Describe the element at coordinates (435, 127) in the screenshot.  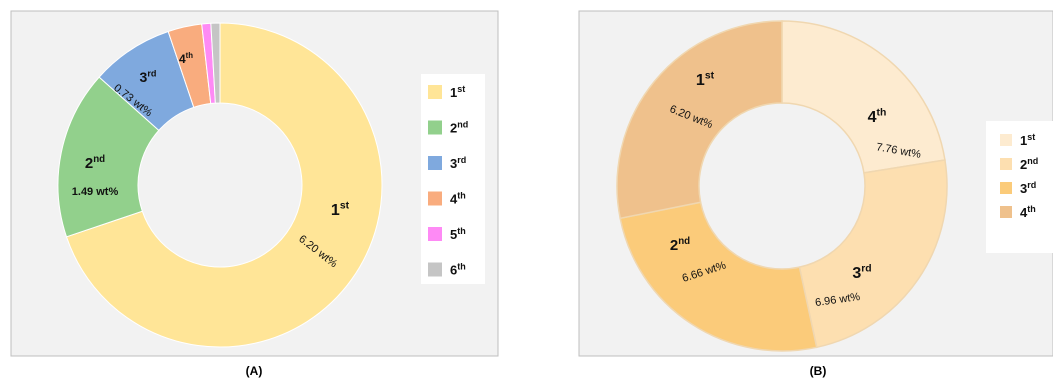
I see `chart-a-legend-swatch-2nd` at that location.